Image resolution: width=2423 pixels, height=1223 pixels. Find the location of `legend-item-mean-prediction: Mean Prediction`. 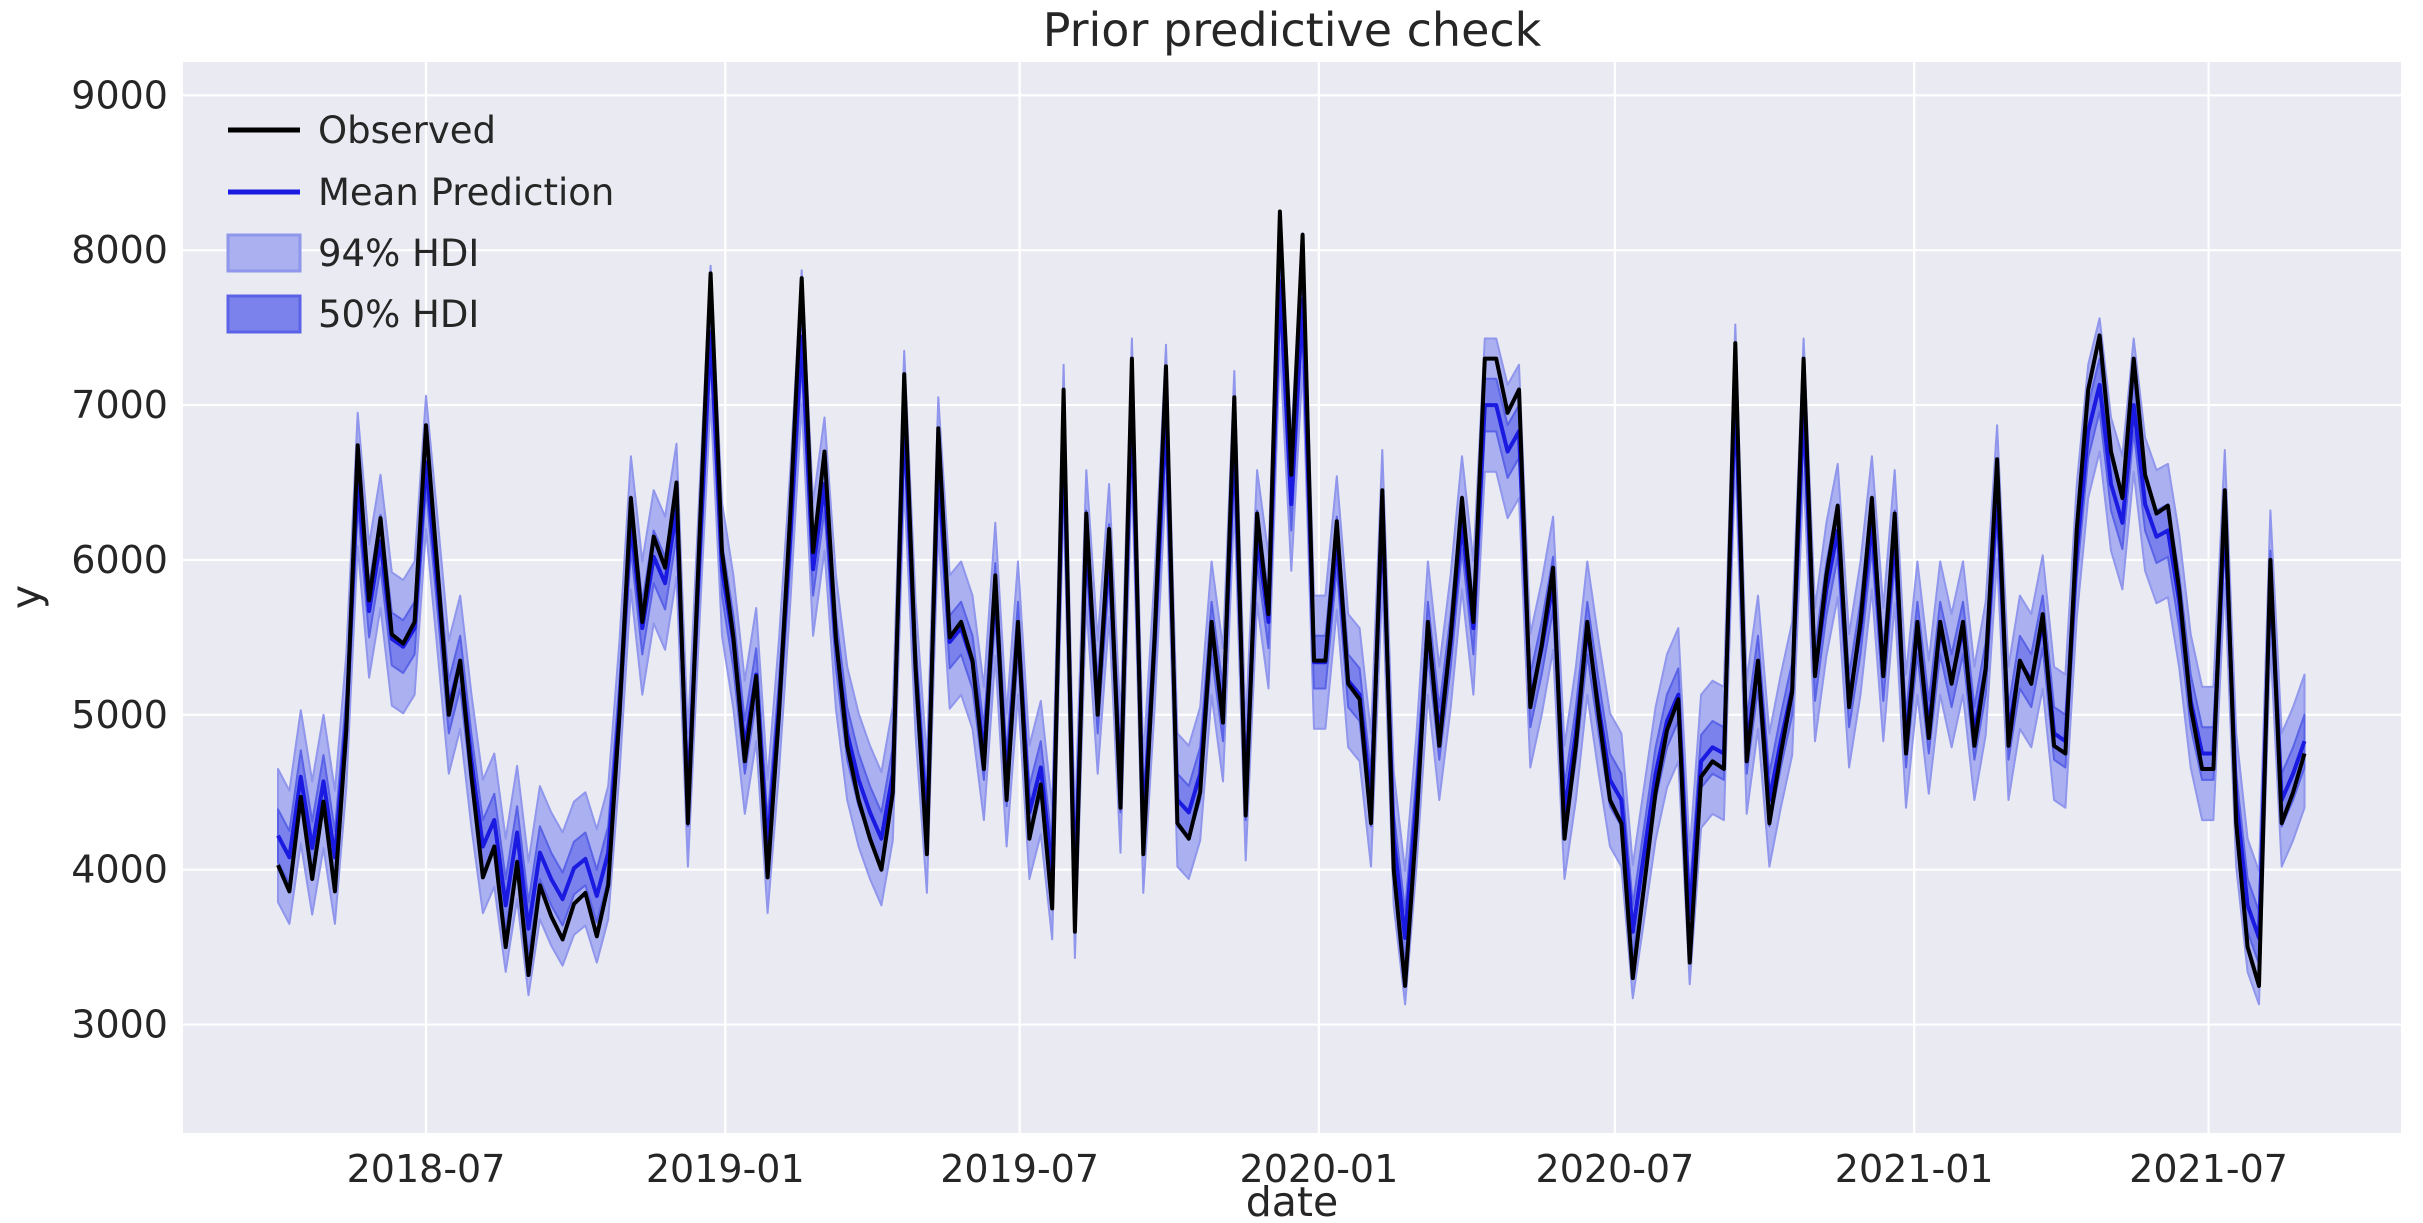

legend-item-mean-prediction: Mean Prediction is located at coordinates (421, 192).